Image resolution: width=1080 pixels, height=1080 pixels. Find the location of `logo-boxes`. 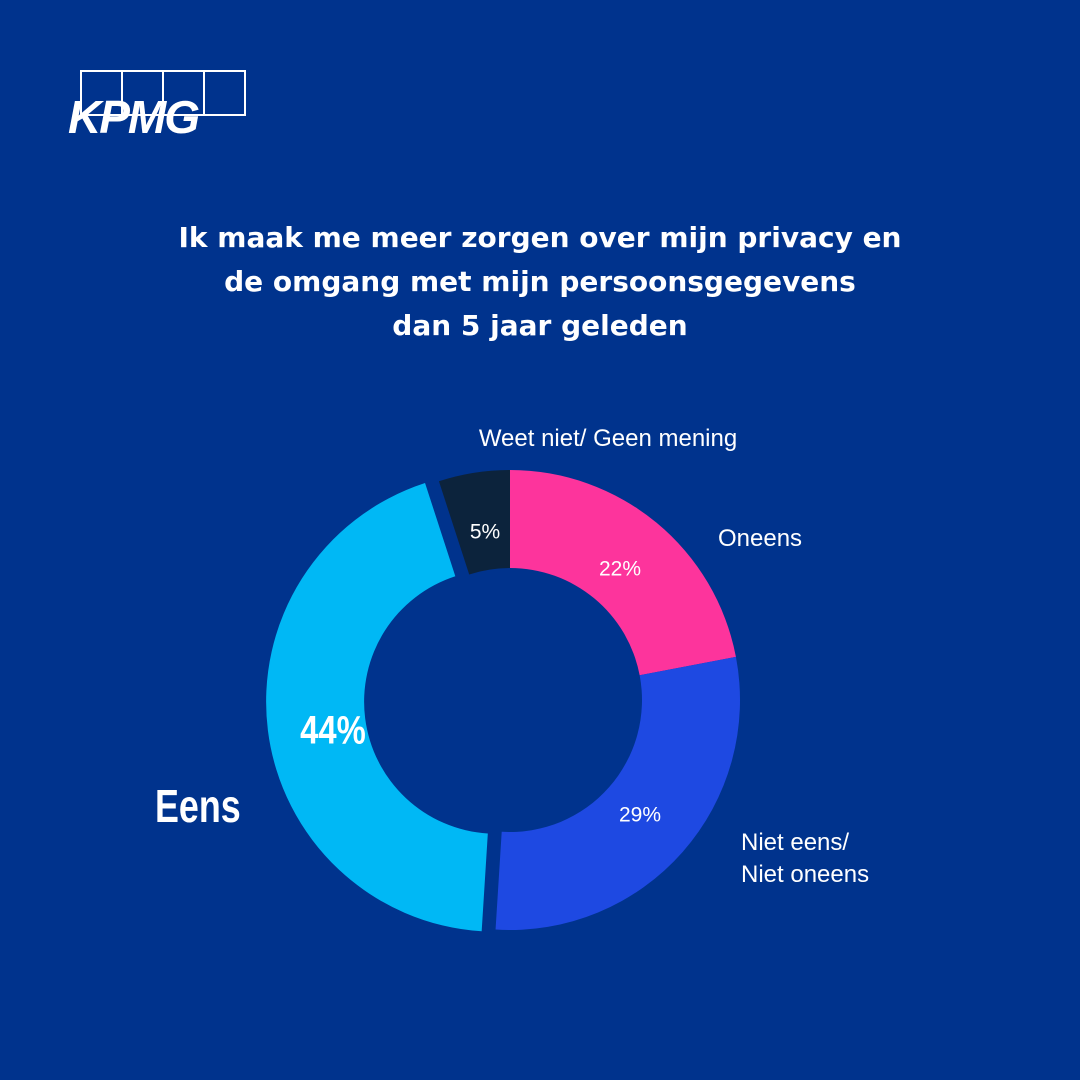

logo-boxes is located at coordinates (163, 93).